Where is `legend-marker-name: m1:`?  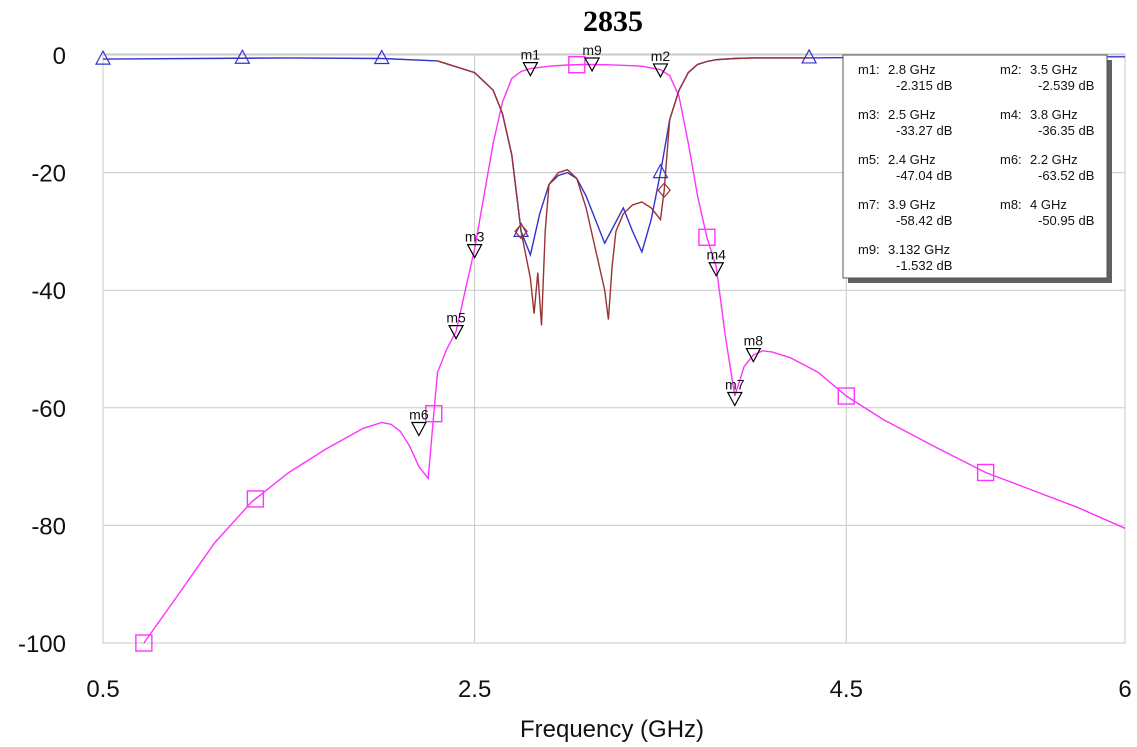 legend-marker-name: m1: is located at coordinates (869, 69).